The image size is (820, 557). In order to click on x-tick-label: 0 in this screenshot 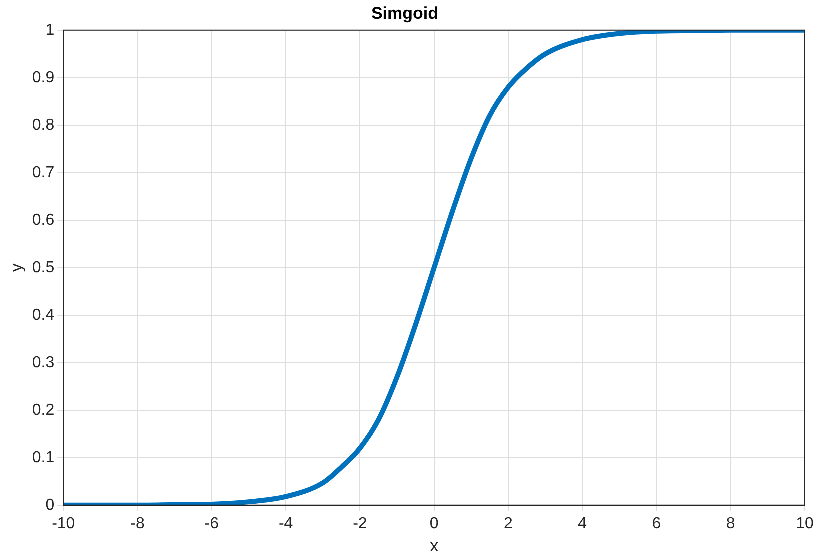, I will do `click(434, 523)`.